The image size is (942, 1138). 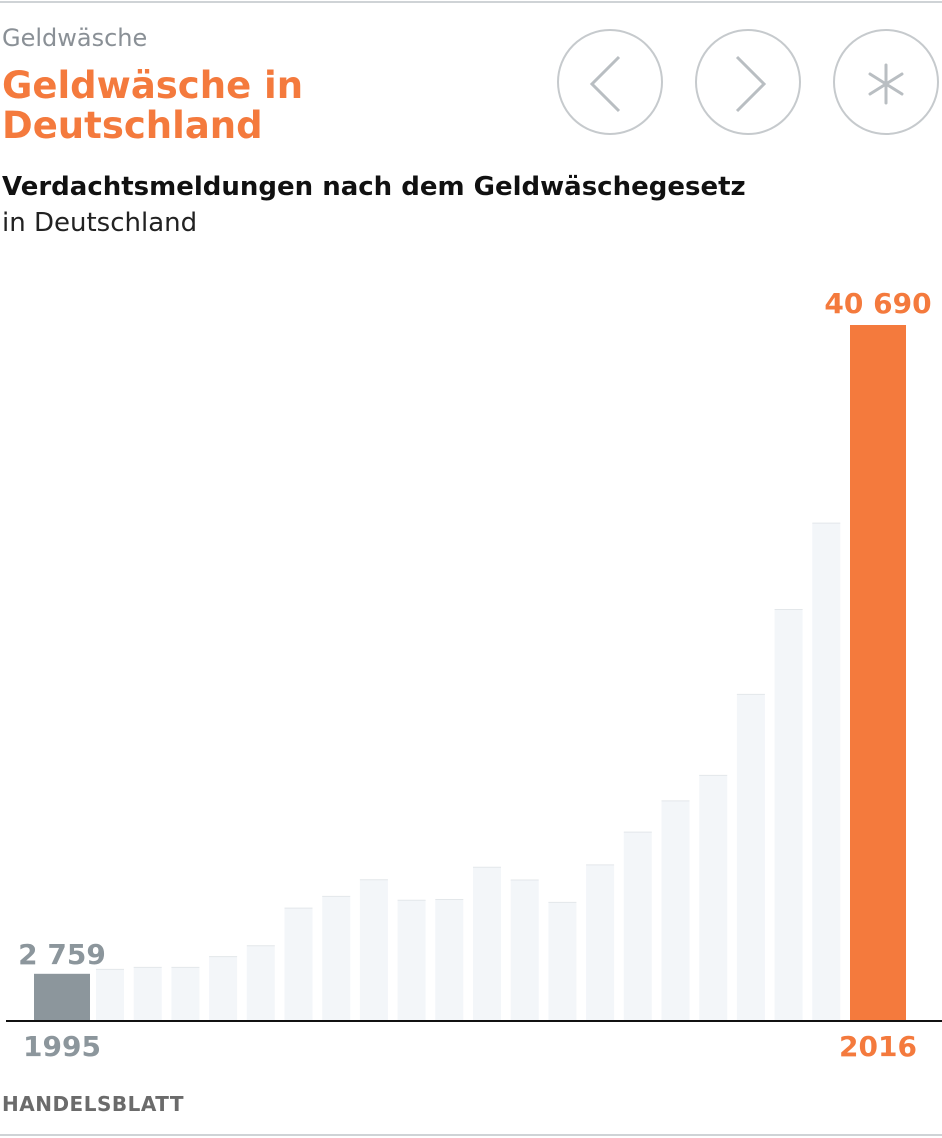 I want to click on asterisk-icon, so click(x=886, y=84).